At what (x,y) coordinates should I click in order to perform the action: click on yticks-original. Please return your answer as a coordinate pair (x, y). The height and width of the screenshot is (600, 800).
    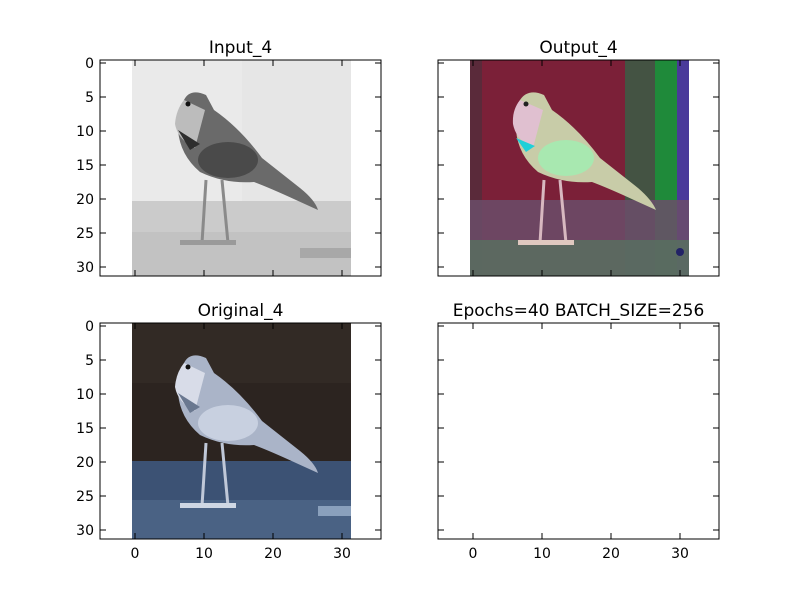
    Looking at the image, I should click on (240, 428).